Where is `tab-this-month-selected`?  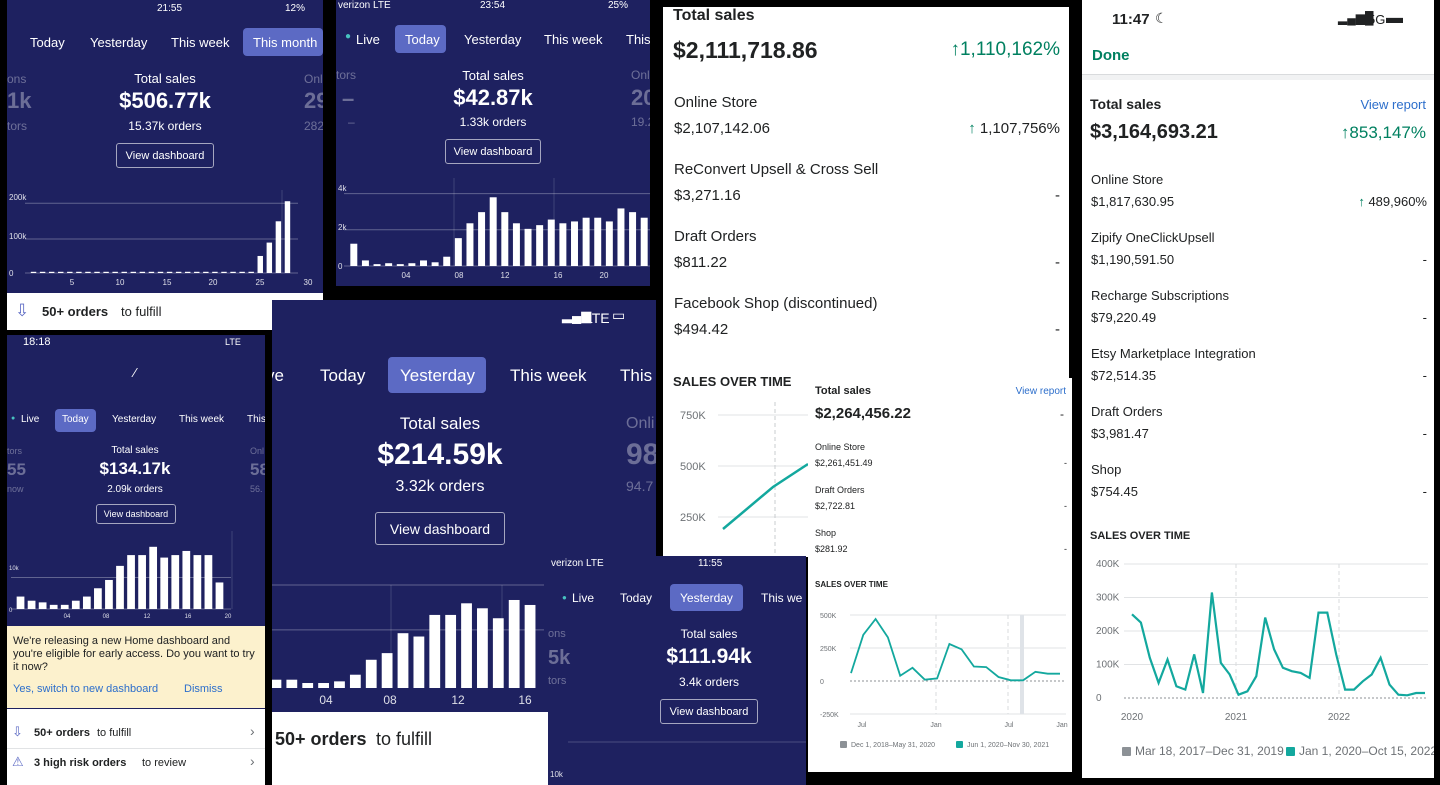
tab-this-month-selected is located at coordinates (283, 42).